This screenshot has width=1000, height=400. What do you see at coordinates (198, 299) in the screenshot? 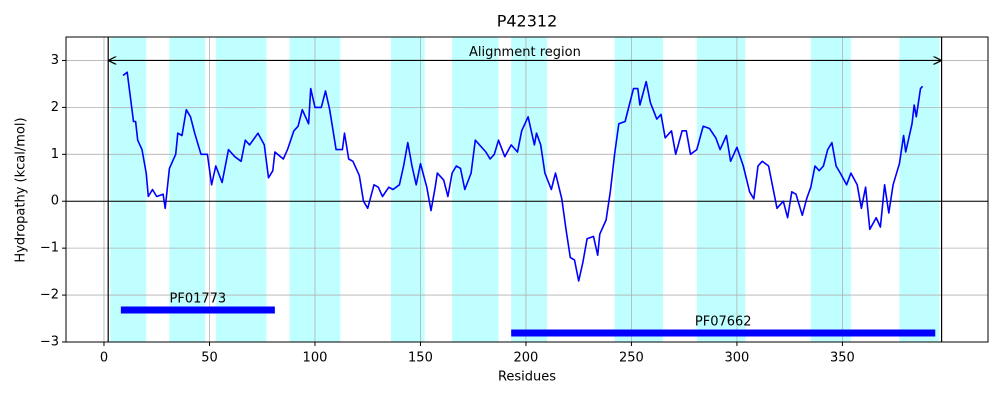
I see `domain-label: PF01773` at bounding box center [198, 299].